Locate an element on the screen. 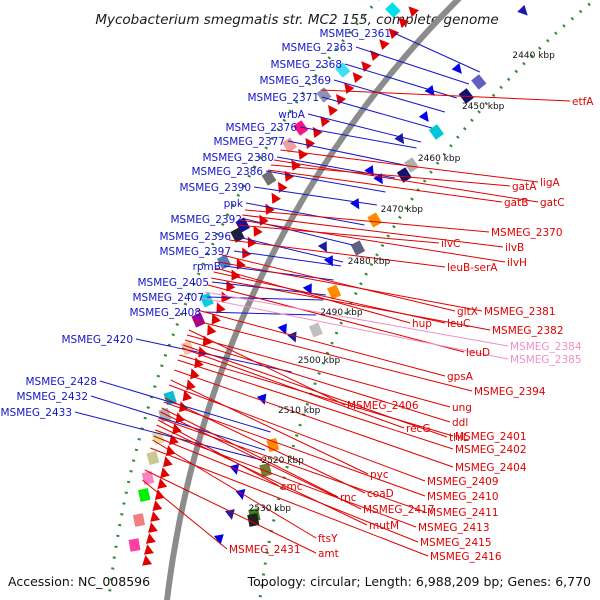  left-gene-label: MSMEG_2369 is located at coordinates (295, 81).